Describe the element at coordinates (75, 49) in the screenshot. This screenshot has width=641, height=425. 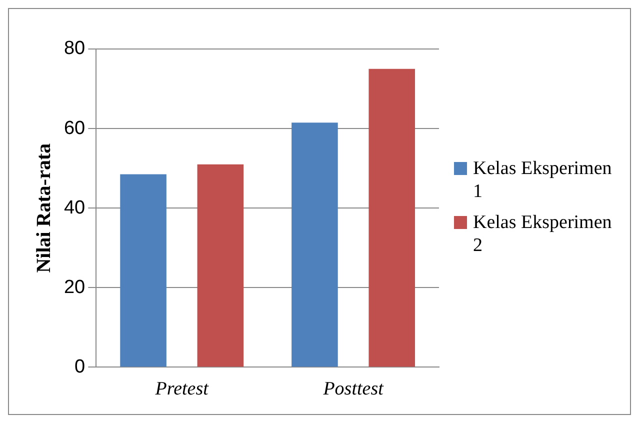
I see `y-tick-label: 80` at that location.